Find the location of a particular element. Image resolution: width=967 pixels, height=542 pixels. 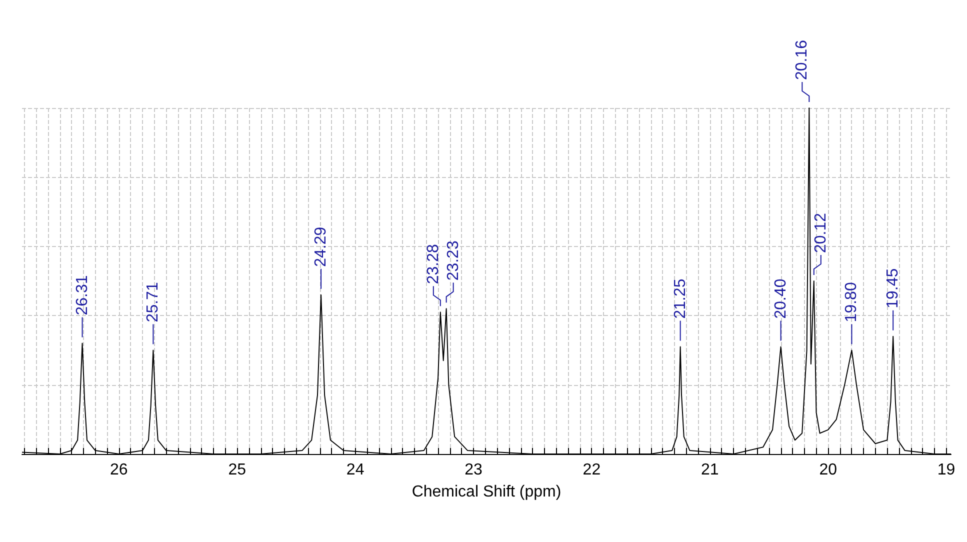

x-tick-label: 21 is located at coordinates (709, 470).